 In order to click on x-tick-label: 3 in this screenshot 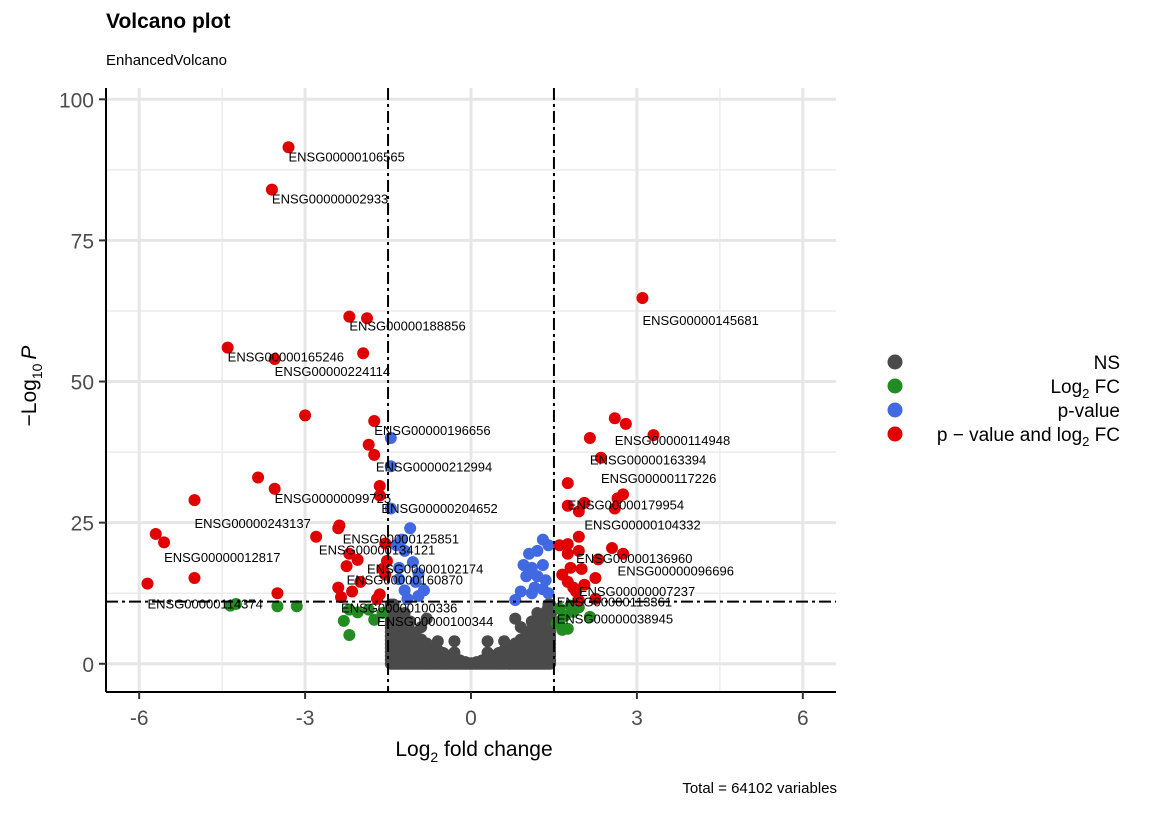, I will do `click(637, 718)`.